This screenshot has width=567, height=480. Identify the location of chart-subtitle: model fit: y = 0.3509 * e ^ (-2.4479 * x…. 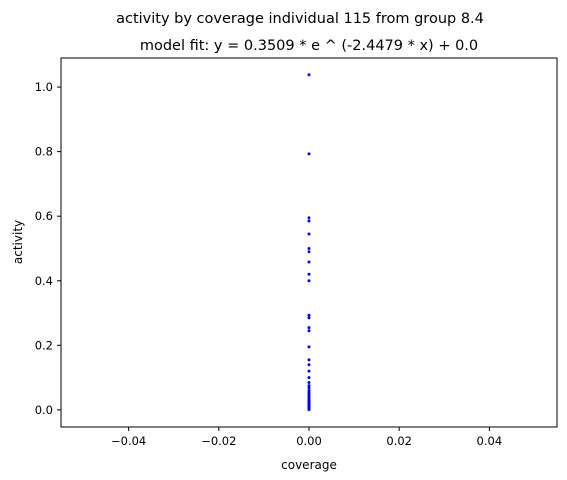
(309, 46).